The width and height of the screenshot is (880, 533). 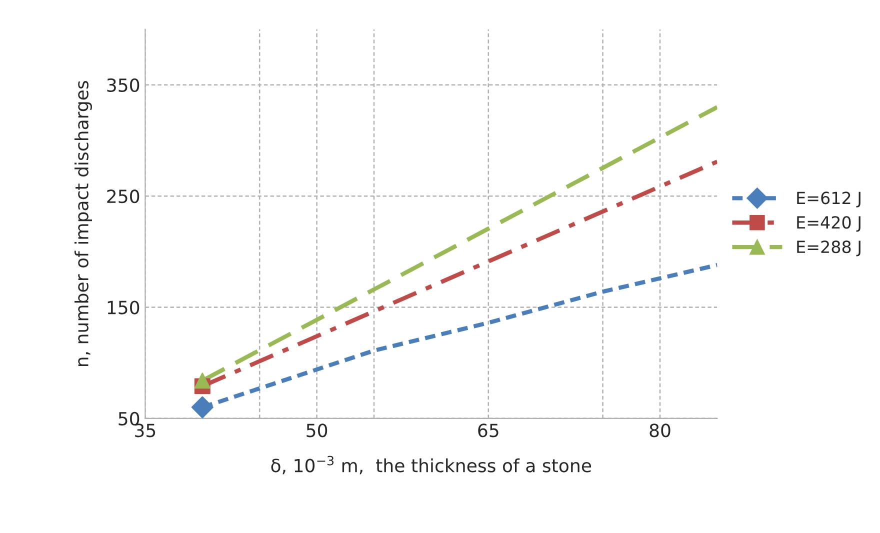 I want to click on x-tick-label: 35, so click(x=145, y=431).